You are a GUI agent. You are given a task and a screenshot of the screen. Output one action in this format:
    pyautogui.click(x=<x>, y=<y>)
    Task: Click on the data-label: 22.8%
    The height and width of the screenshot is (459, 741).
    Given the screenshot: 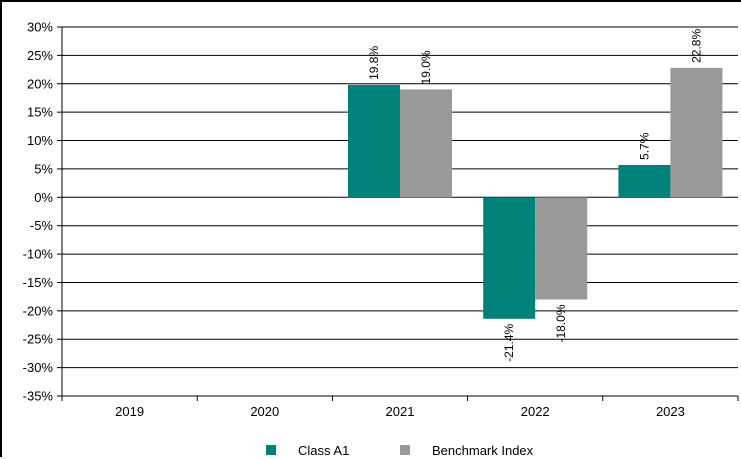 What is the action you would take?
    pyautogui.click(x=696, y=46)
    